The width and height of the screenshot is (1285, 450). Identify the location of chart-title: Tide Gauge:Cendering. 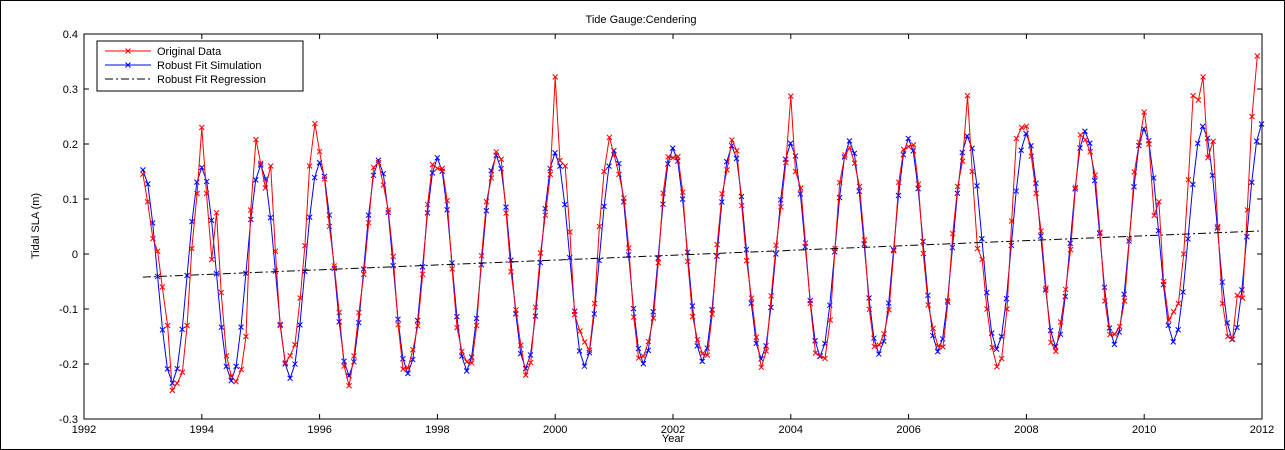
(641, 20).